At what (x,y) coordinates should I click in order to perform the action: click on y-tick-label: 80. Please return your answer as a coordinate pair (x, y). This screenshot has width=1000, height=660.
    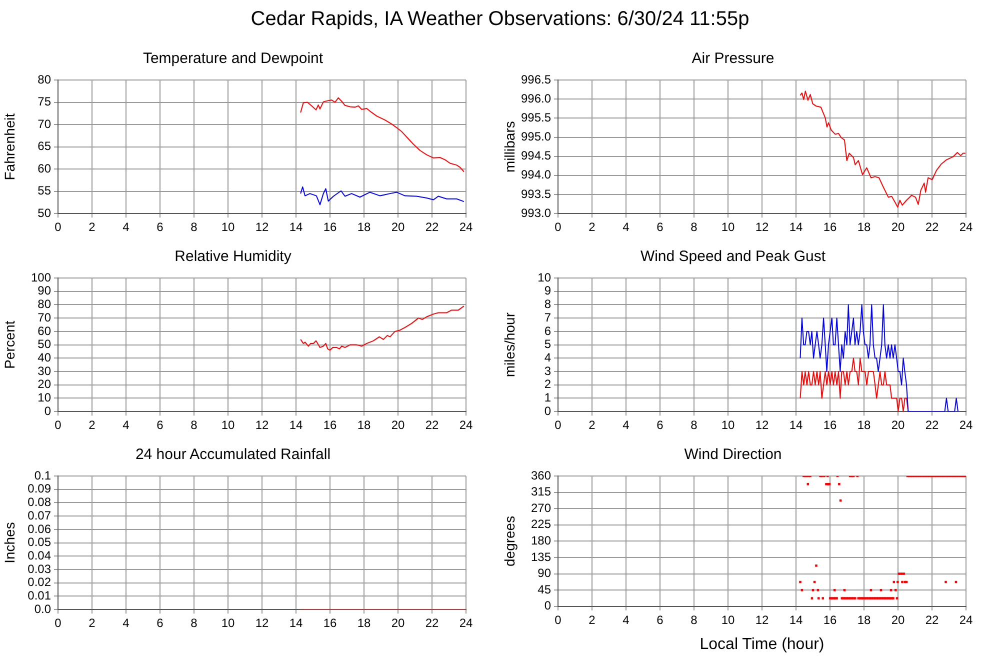
    Looking at the image, I should click on (45, 304).